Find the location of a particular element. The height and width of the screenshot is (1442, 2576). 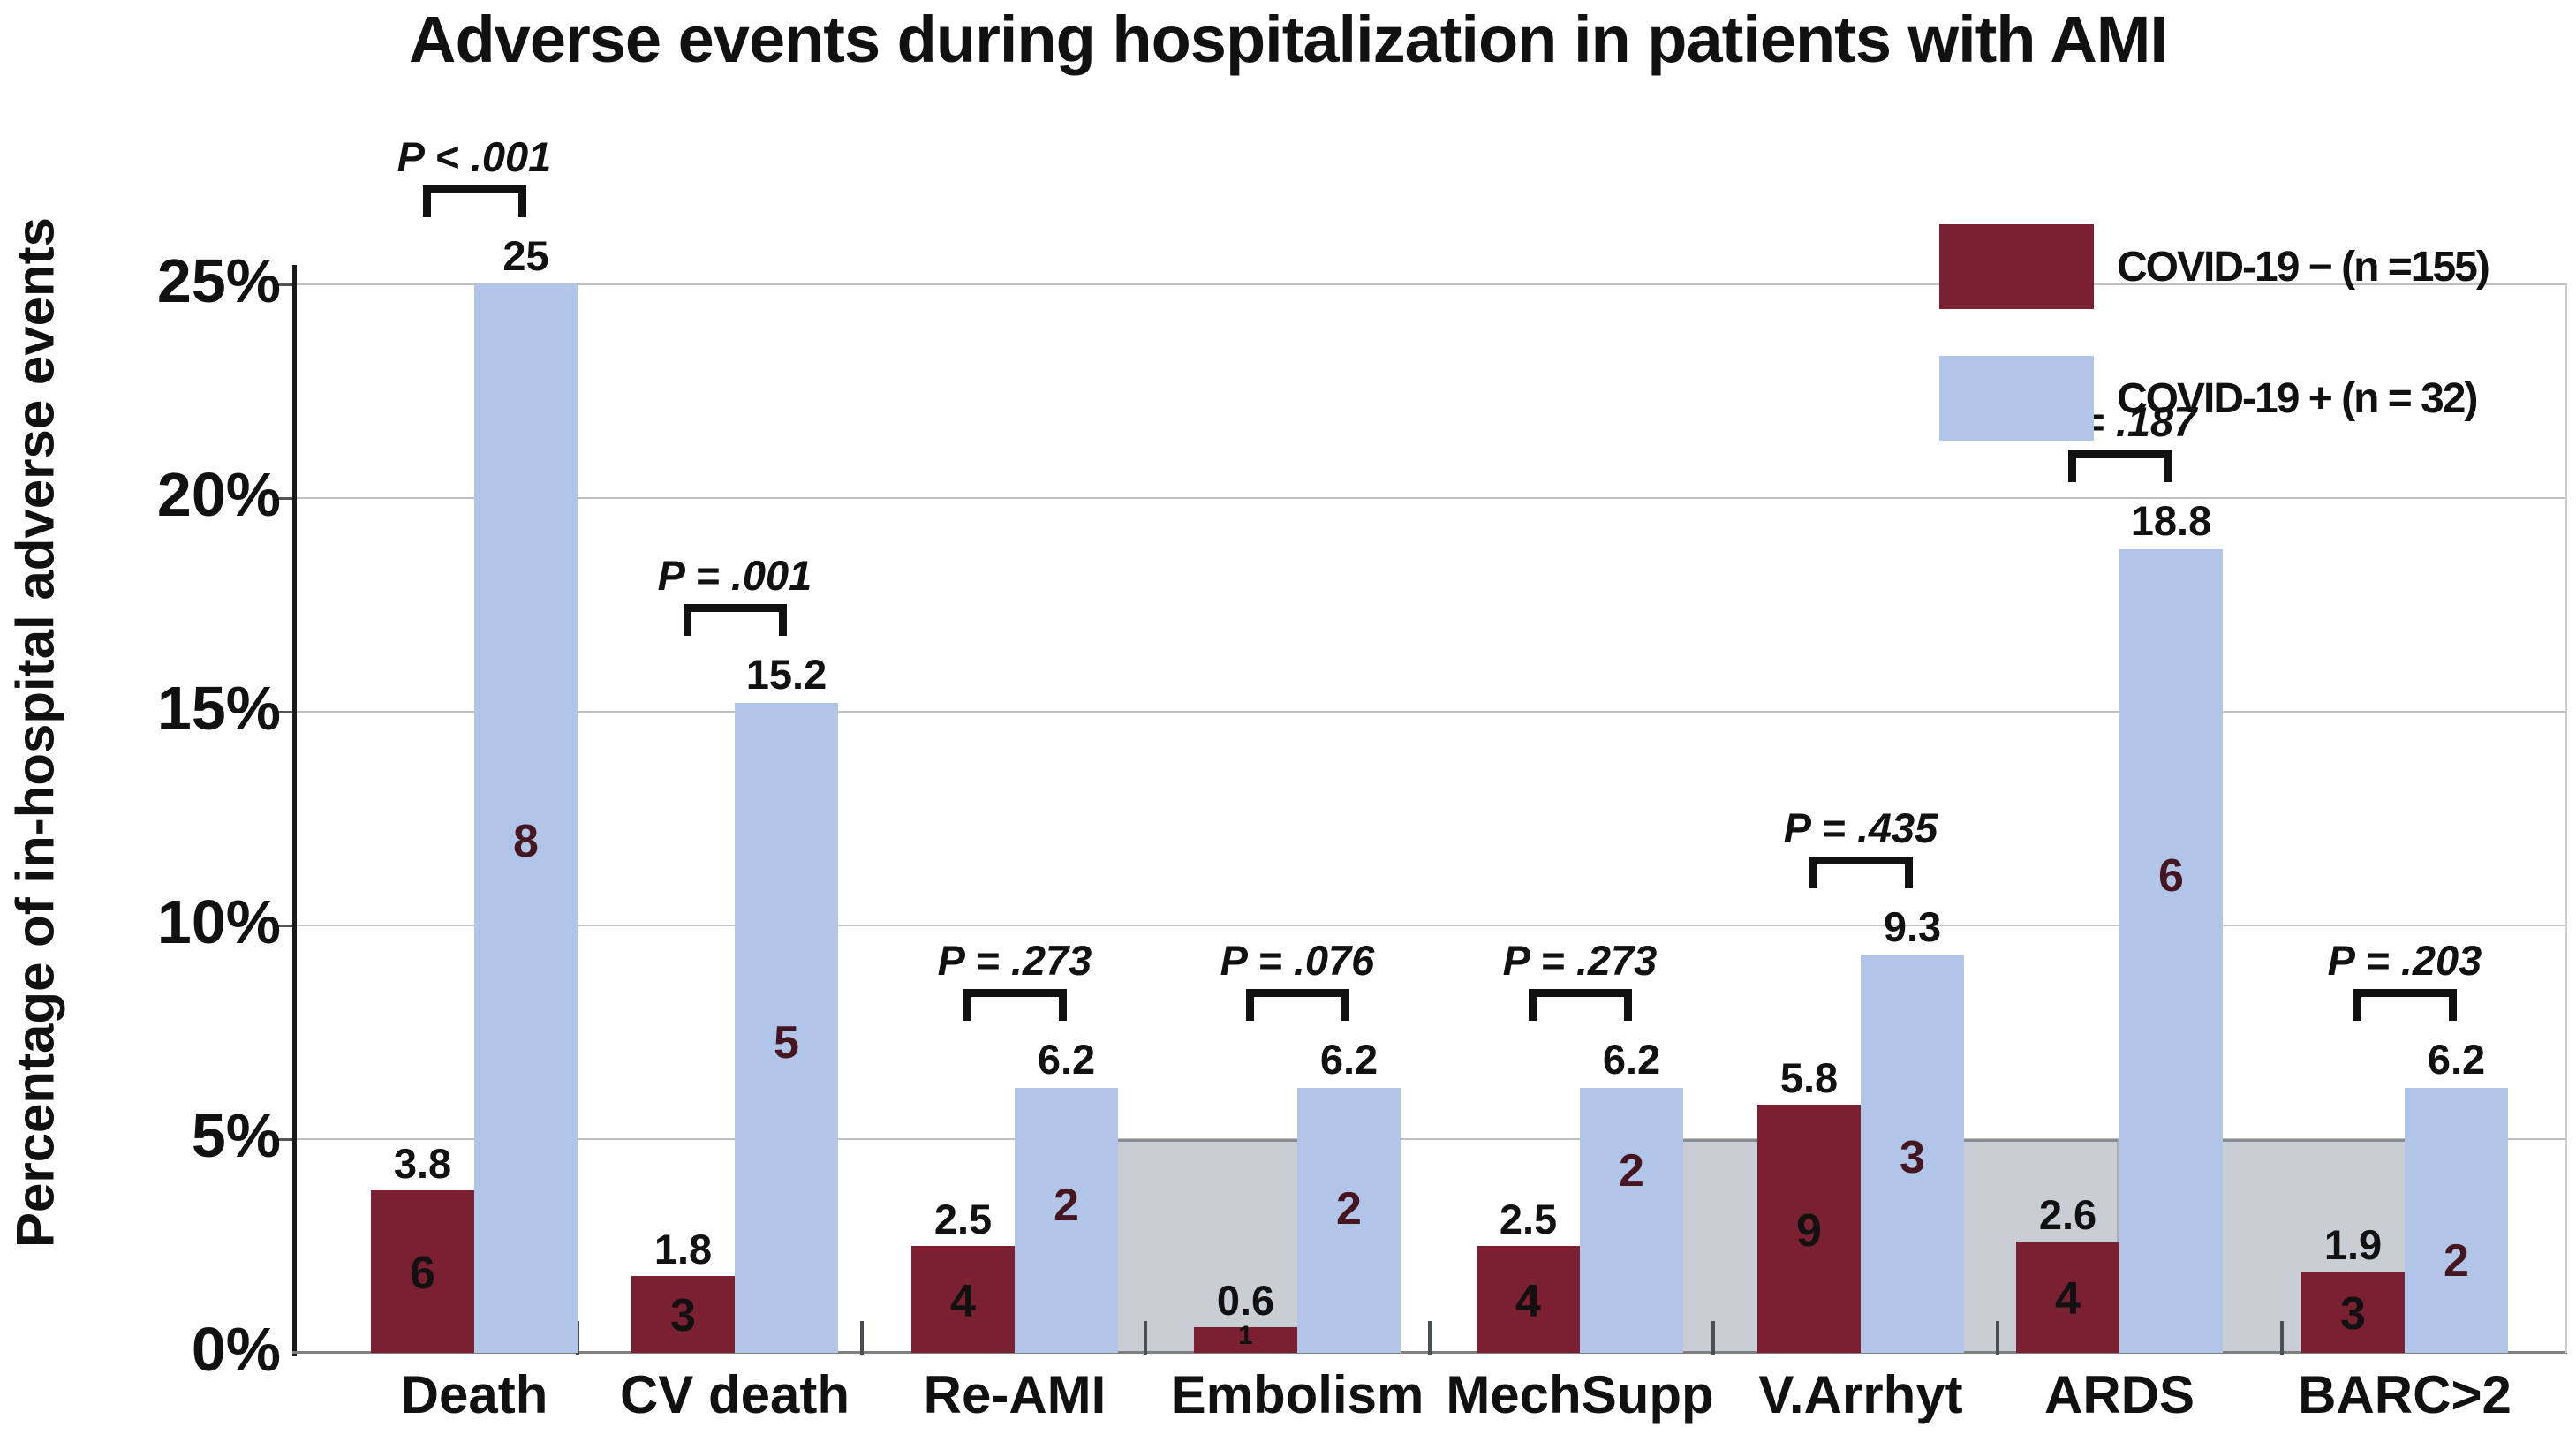

p-bracket-ards is located at coordinates (2119, 466).